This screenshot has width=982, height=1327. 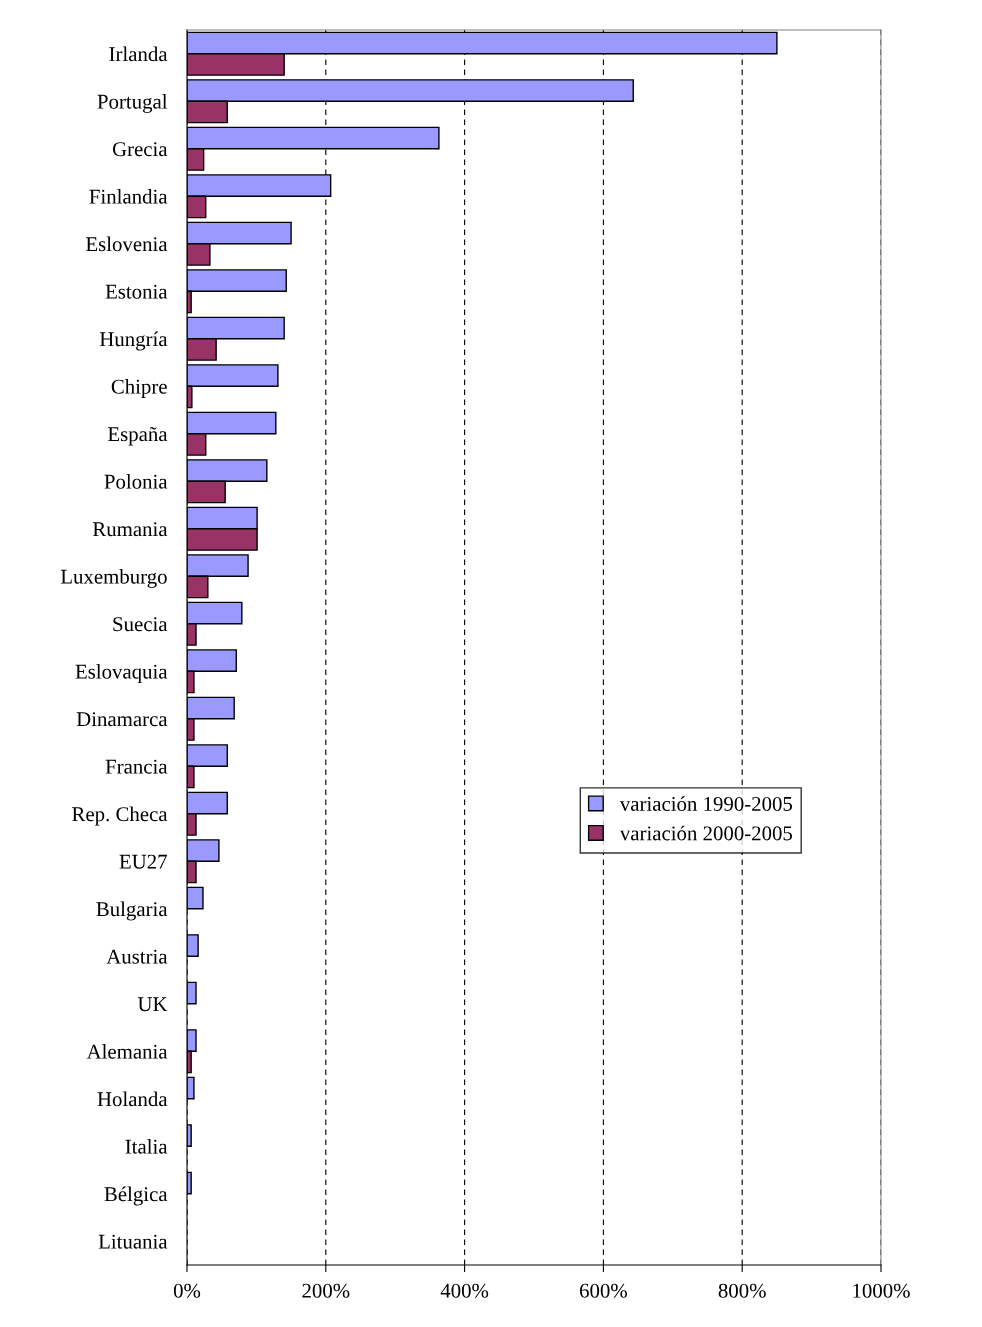 I want to click on y-tick-label: Holanda, so click(x=132, y=1099).